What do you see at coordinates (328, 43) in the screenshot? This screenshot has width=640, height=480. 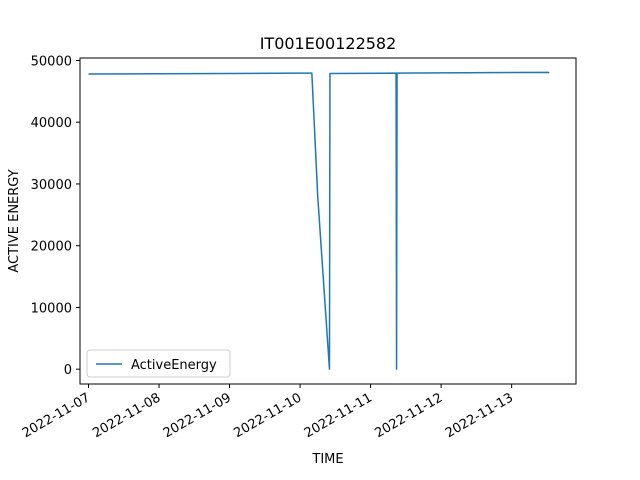 I see `chart-title: IT001E00122582` at bounding box center [328, 43].